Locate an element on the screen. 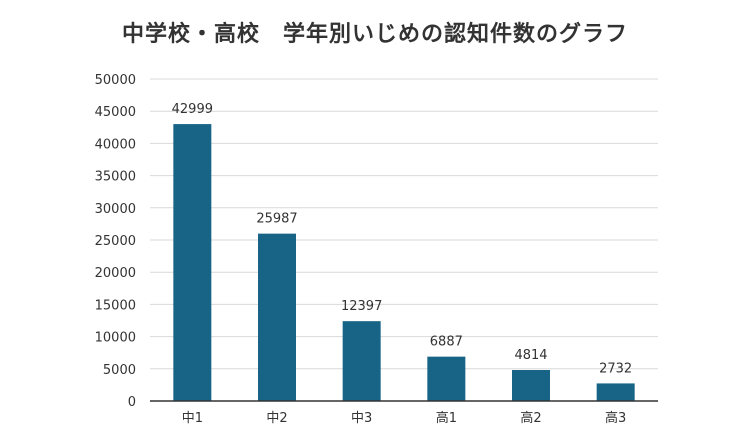  data-label-5: 4814 is located at coordinates (530, 355).